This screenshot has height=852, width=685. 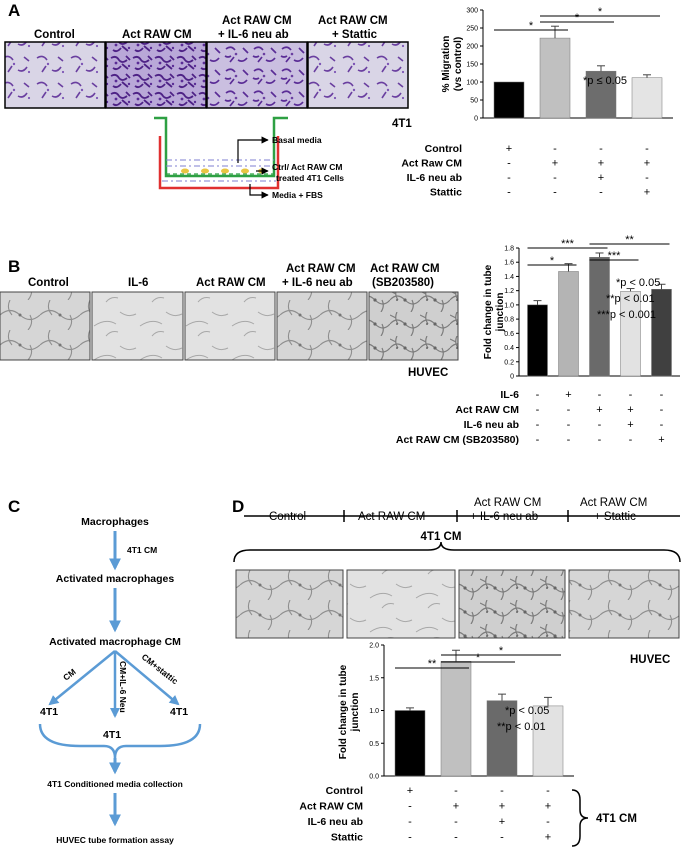 I want to click on flow-step-4t1-cm: 4T1 CM, so click(x=142, y=550).